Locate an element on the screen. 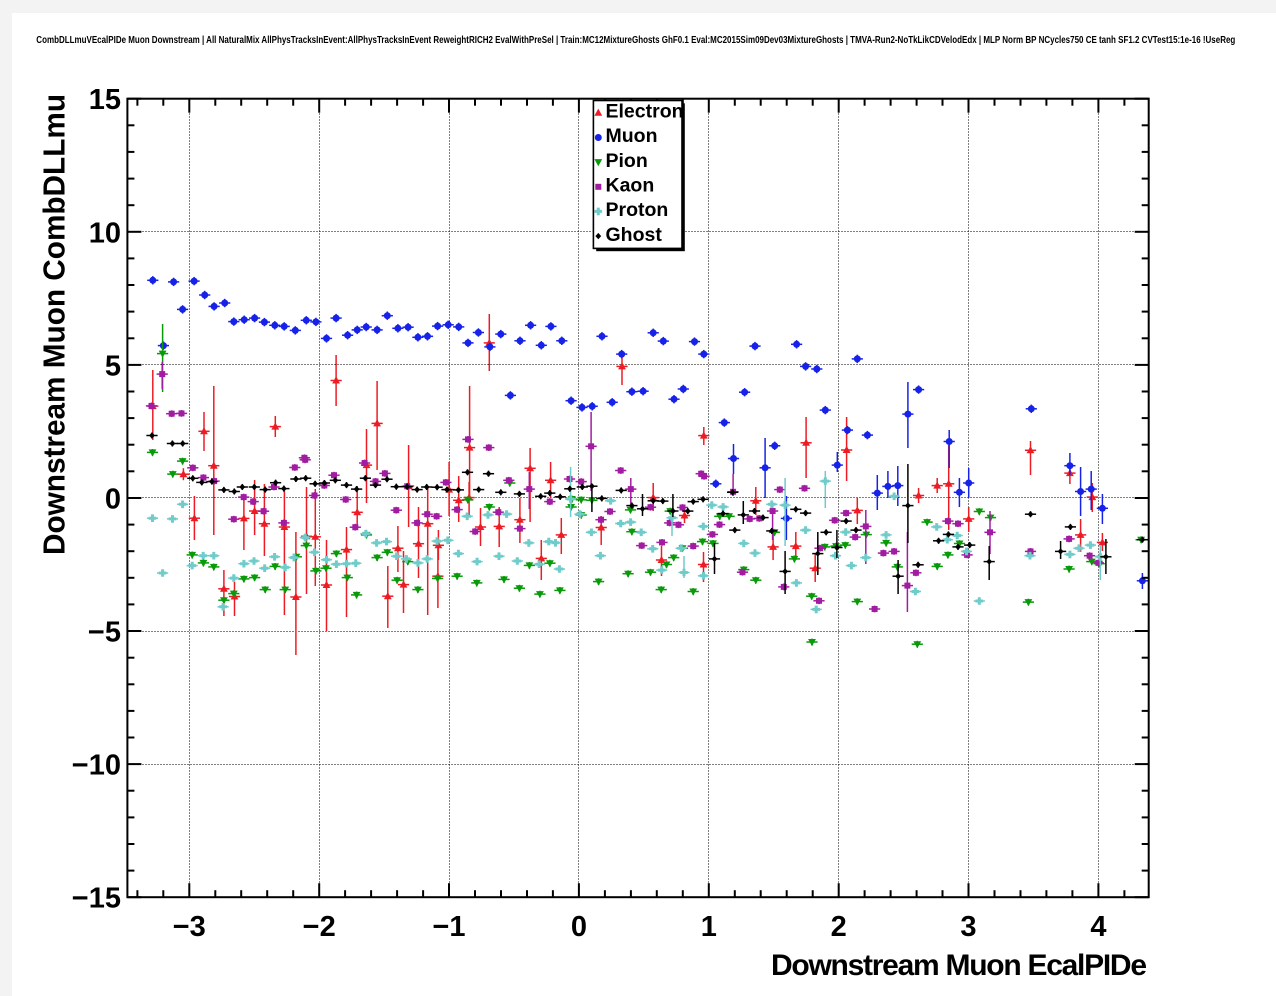 This screenshot has width=1276, height=996. svg-text: 15 is located at coordinates (105, 100).